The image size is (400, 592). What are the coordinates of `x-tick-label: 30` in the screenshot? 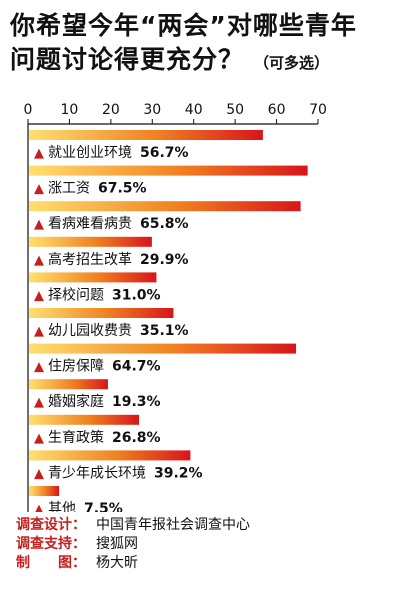 It's located at (152, 110).